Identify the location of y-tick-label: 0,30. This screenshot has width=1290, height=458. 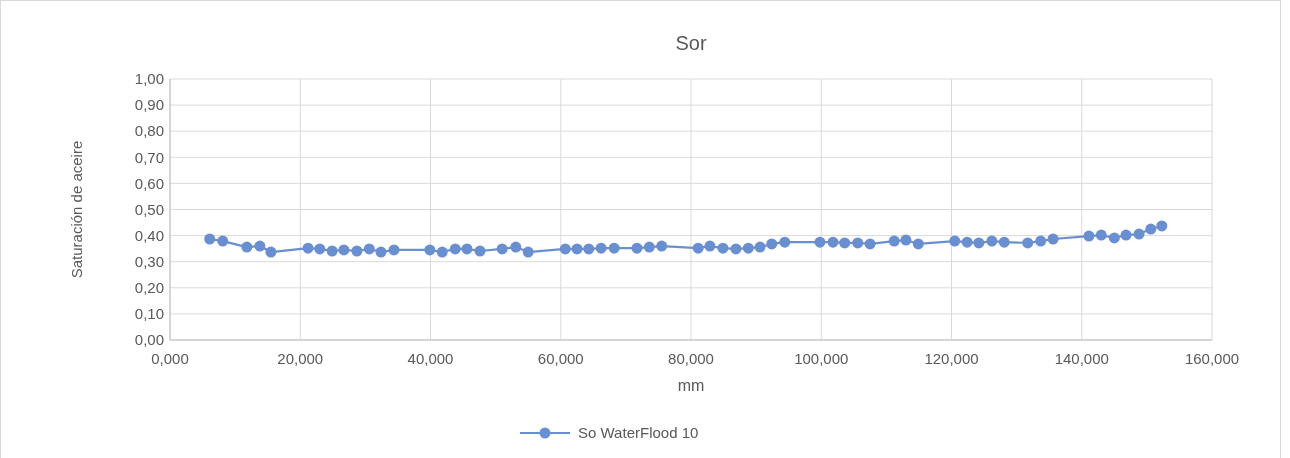
(149, 261).